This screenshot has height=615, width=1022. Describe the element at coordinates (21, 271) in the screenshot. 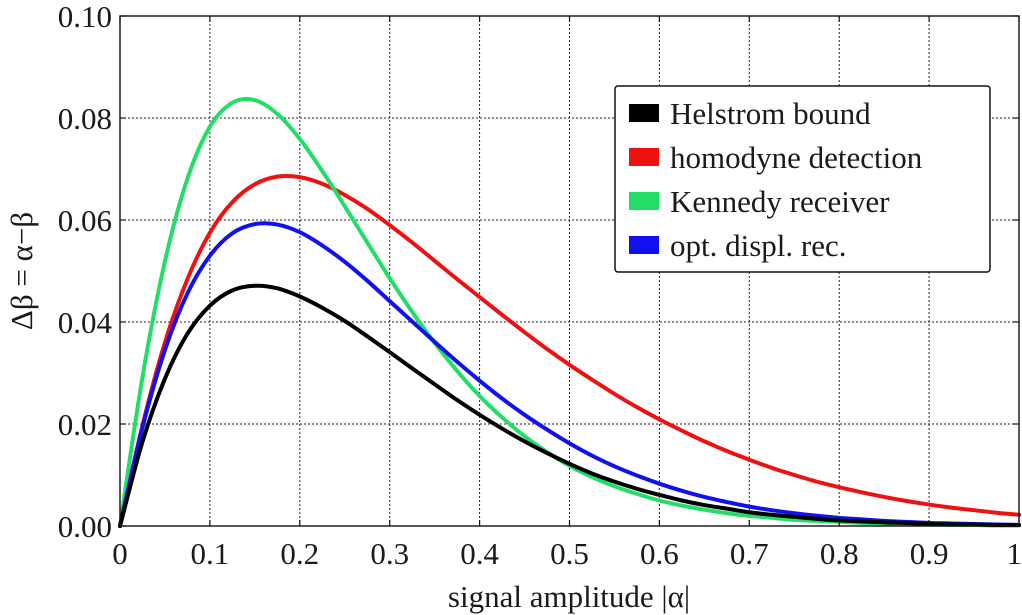

I see `y-axis-label: Δβ = α−β` at that location.